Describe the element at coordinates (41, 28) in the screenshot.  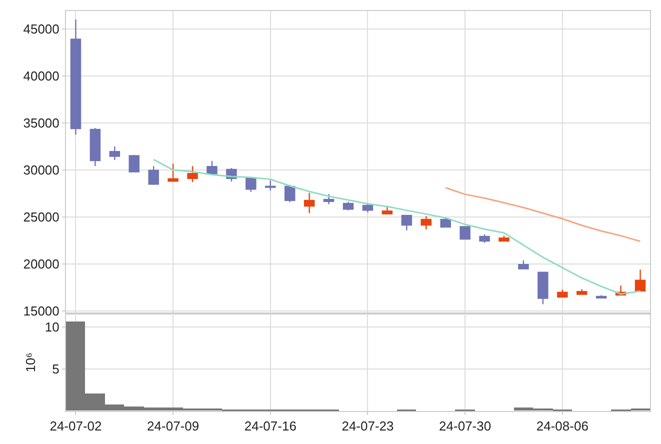
I see `y-tick-label: 45000` at that location.